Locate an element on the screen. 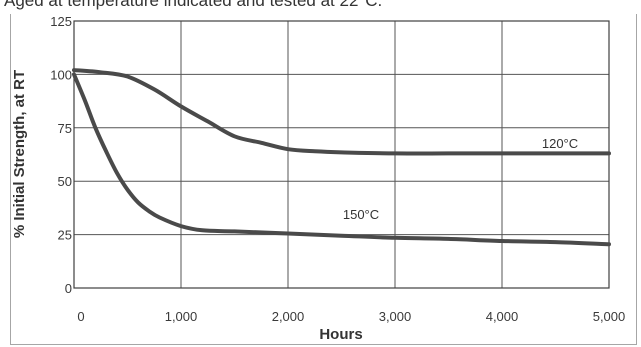 This screenshot has height=347, width=641. x-tick-labels: 0 1,000 2,000 3,000 4,000 5,000 is located at coordinates (351, 316).